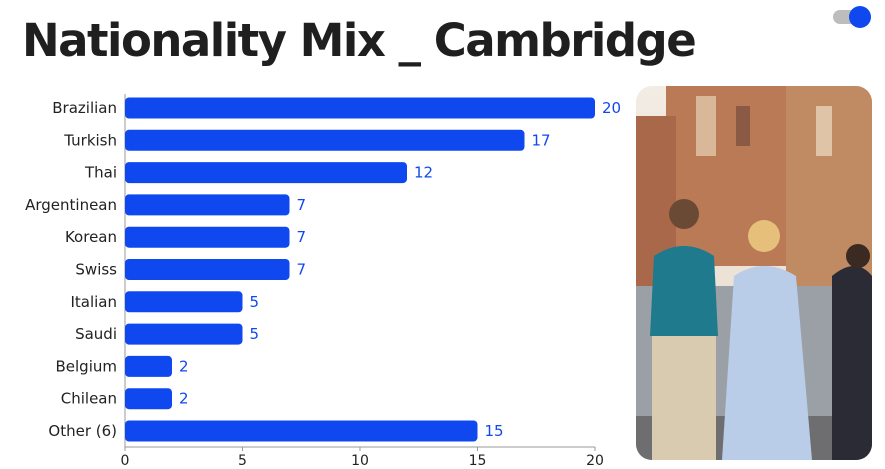 The height and width of the screenshot is (469, 885). Describe the element at coordinates (91, 237) in the screenshot. I see `category-label: Korean` at that location.